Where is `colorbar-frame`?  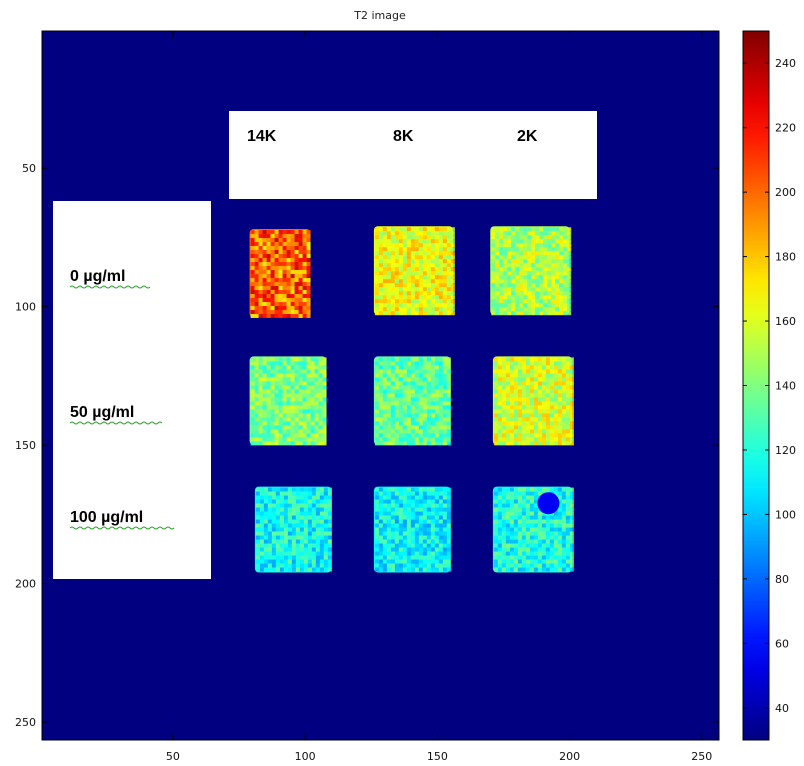
colorbar-frame is located at coordinates (756, 385).